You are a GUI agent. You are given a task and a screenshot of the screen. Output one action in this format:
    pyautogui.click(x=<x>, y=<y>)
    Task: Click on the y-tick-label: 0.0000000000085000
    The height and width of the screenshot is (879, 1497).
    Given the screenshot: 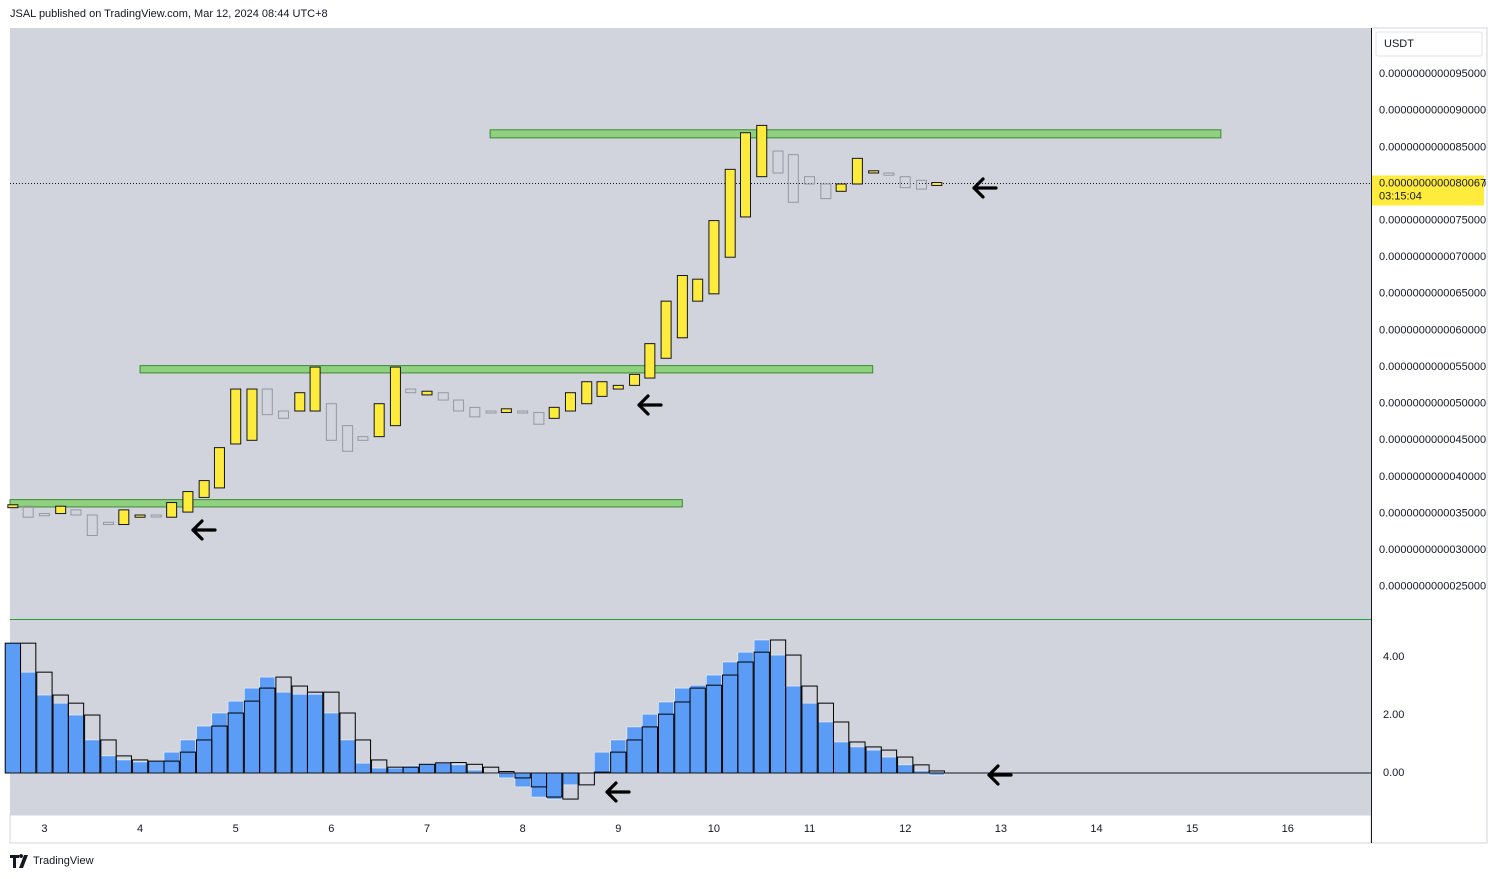 What is the action you would take?
    pyautogui.click(x=1432, y=147)
    